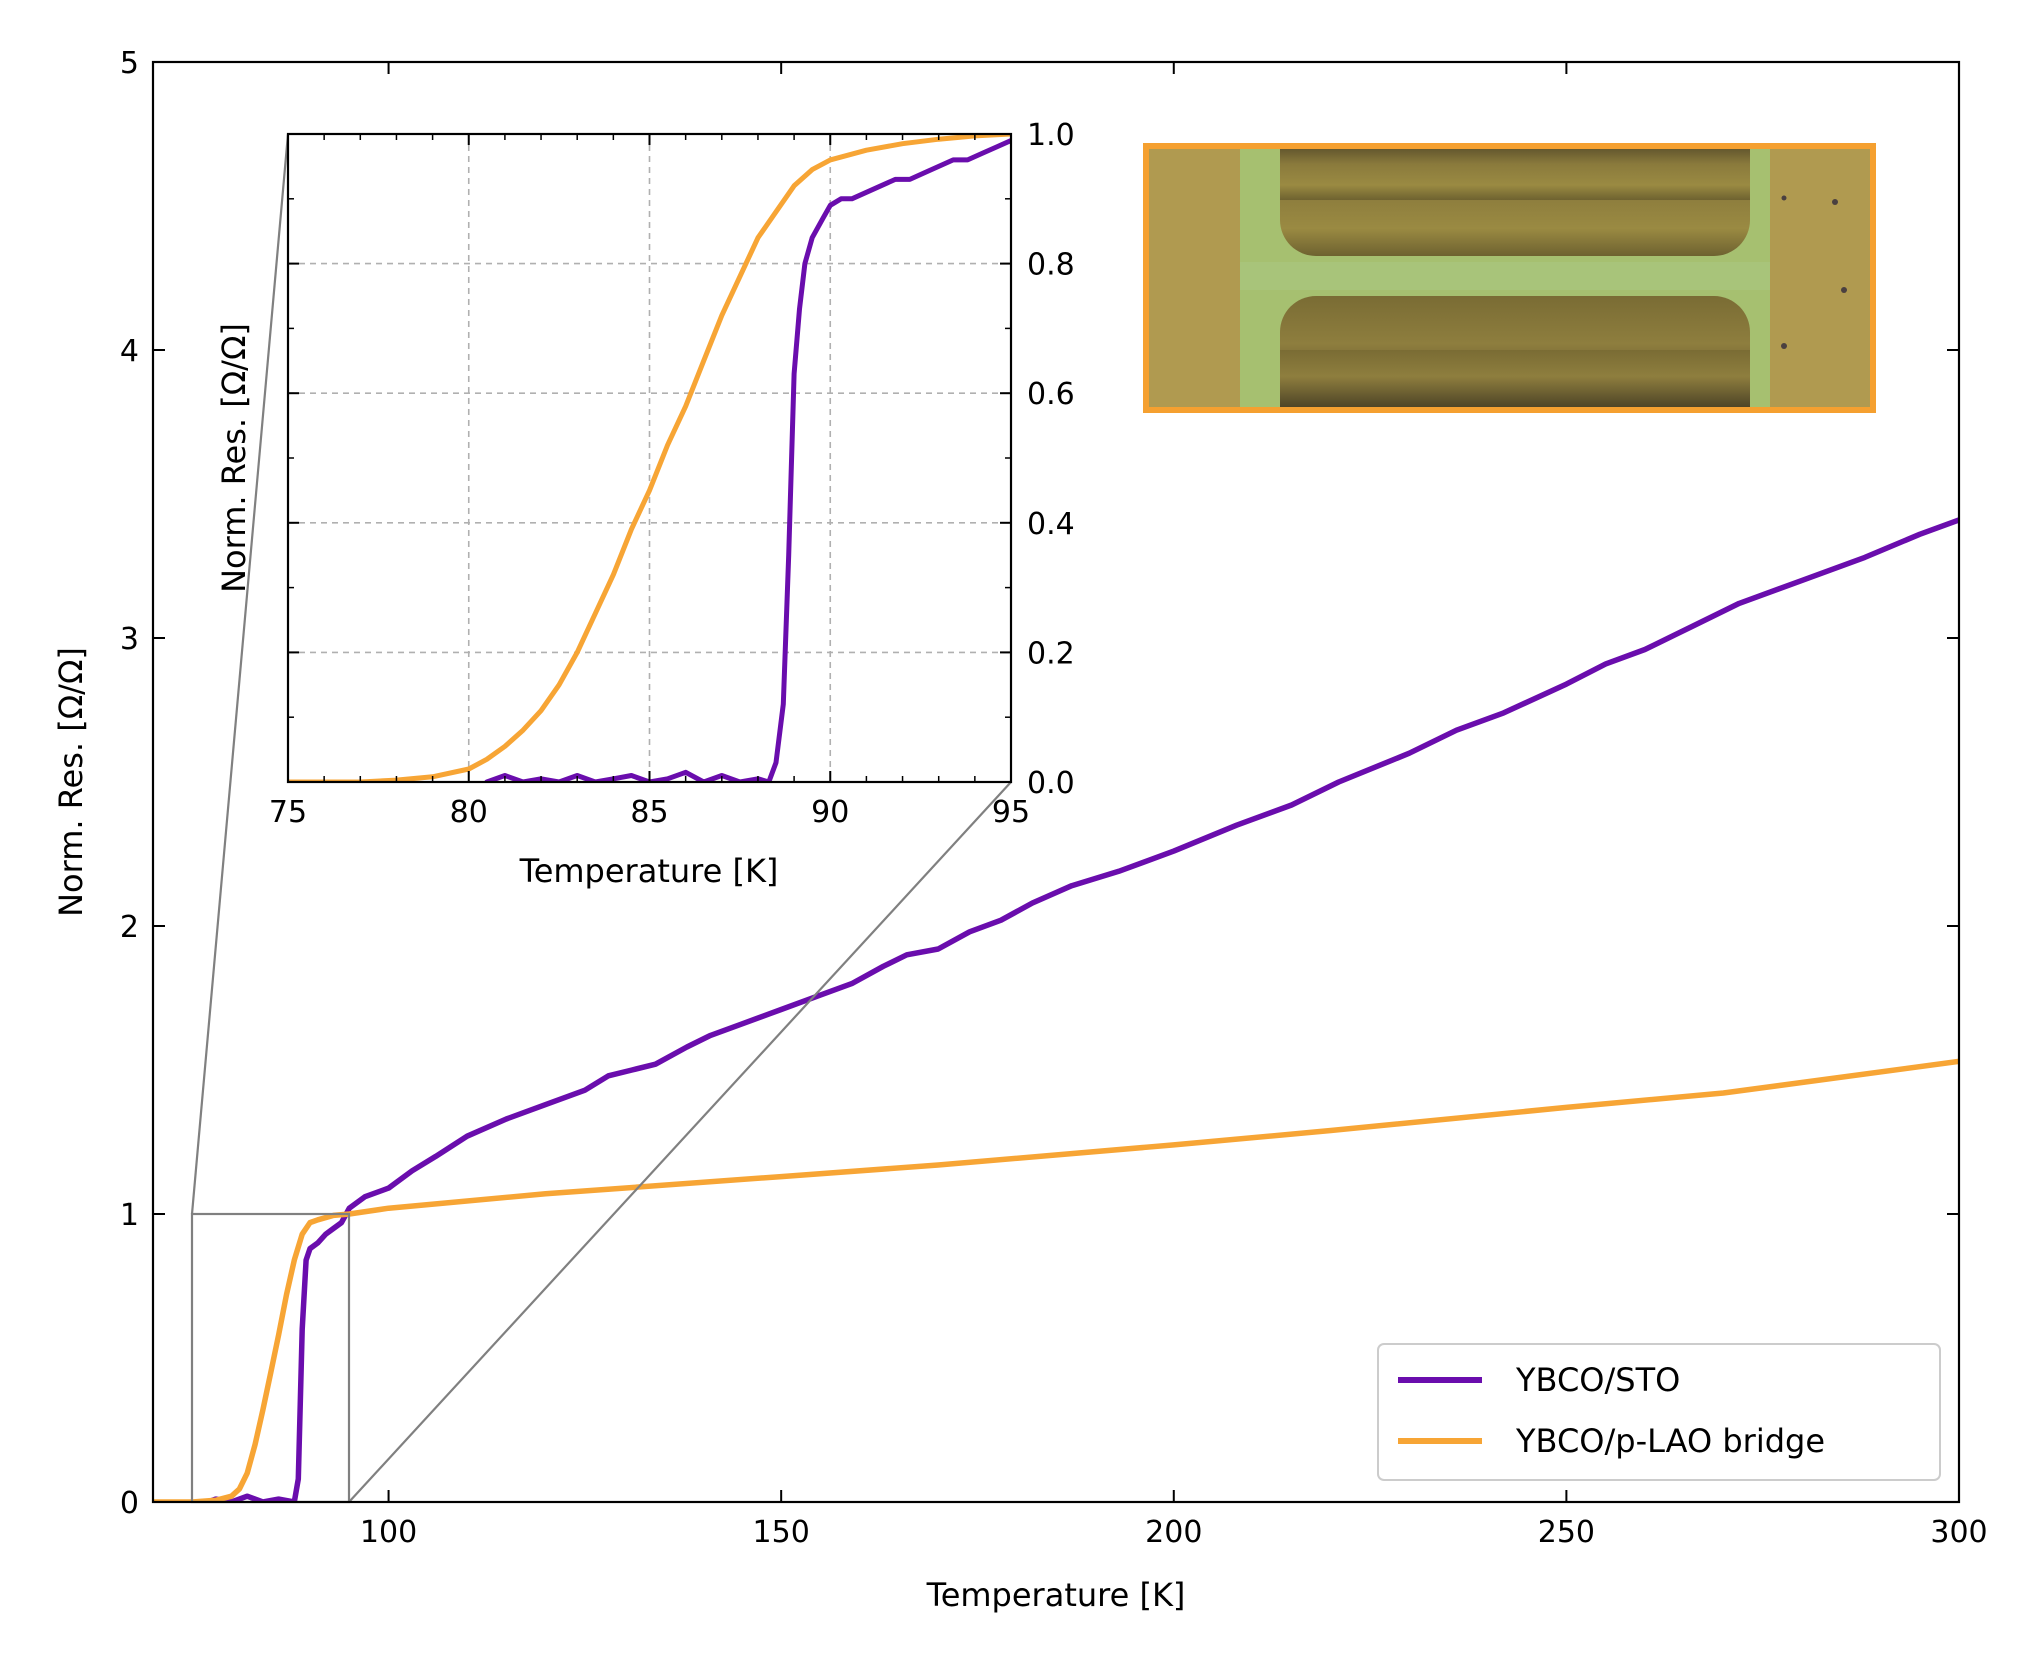 The width and height of the screenshot is (2031, 1653). I want to click on inset-grid, so click(649, 458).